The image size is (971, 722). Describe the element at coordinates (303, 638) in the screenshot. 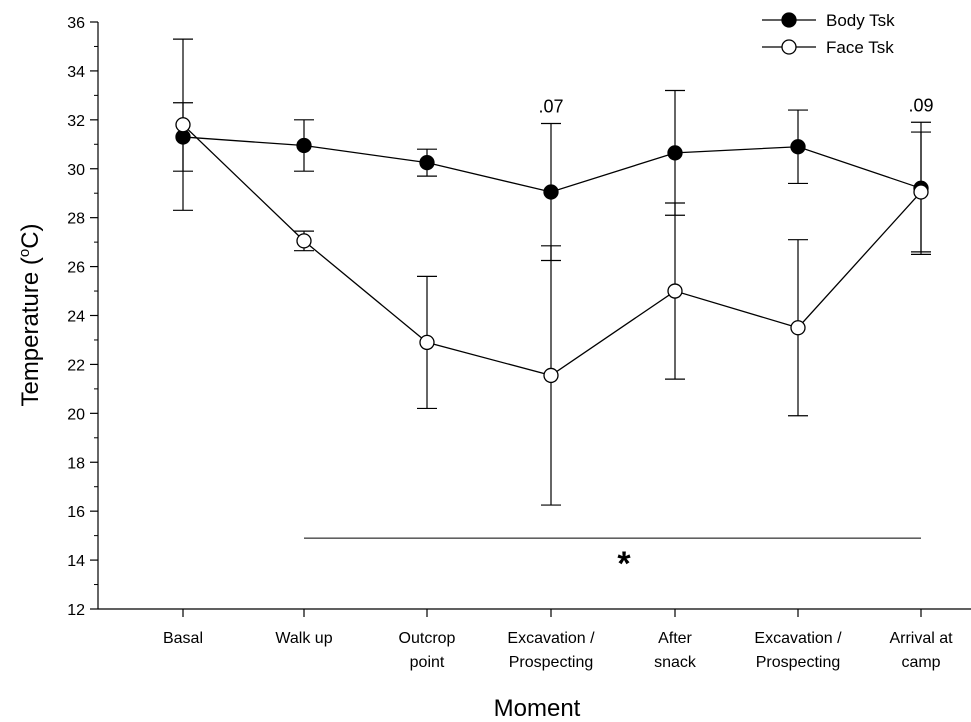

I see `x-tick-label: Walk up` at that location.